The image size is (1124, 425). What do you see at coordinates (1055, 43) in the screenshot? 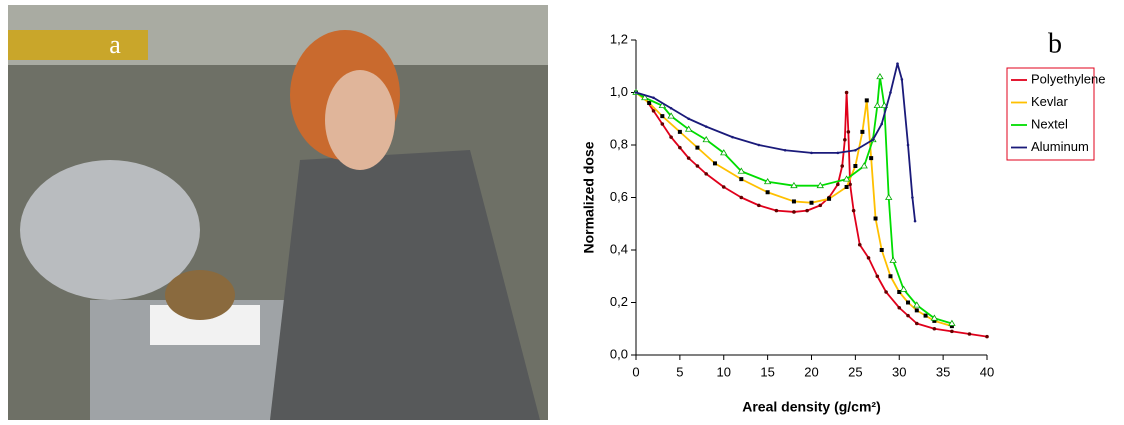
I see `panel-label: b` at bounding box center [1055, 43].